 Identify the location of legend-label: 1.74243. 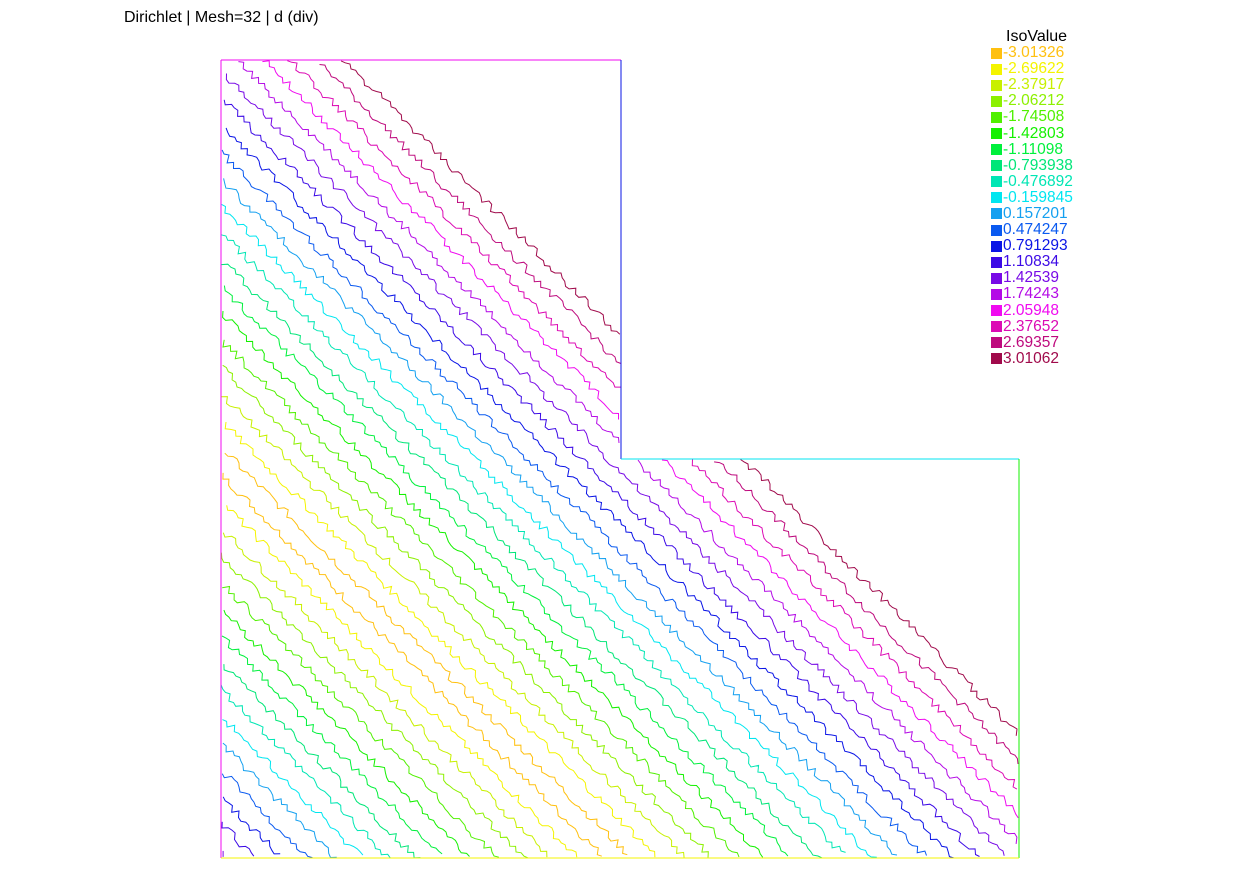
(1031, 294).